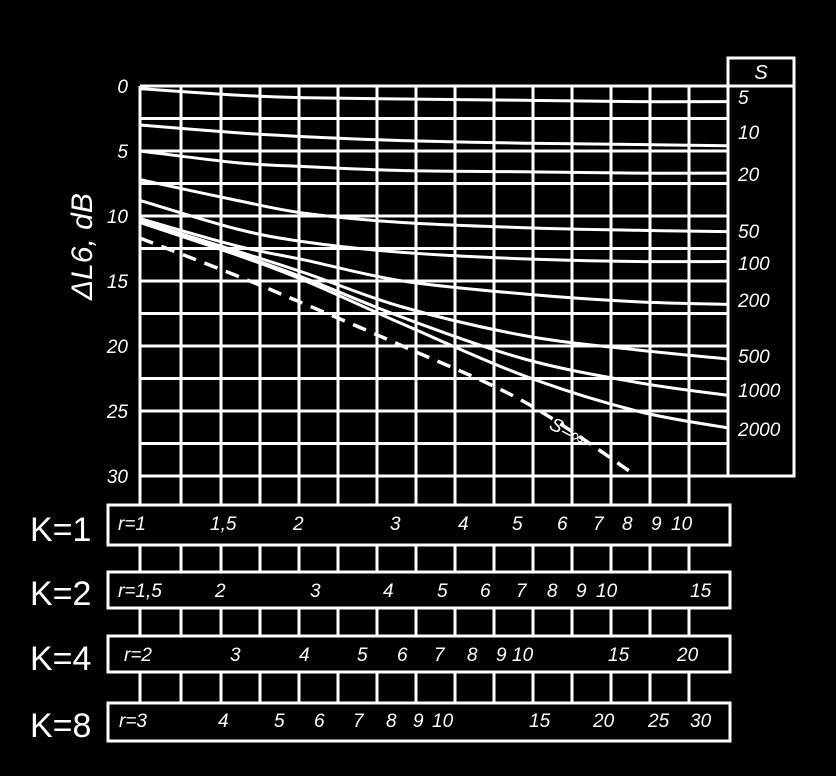 This screenshot has width=836, height=776. Describe the element at coordinates (419, 590) in the screenshot. I see `scale-box-k2` at that location.